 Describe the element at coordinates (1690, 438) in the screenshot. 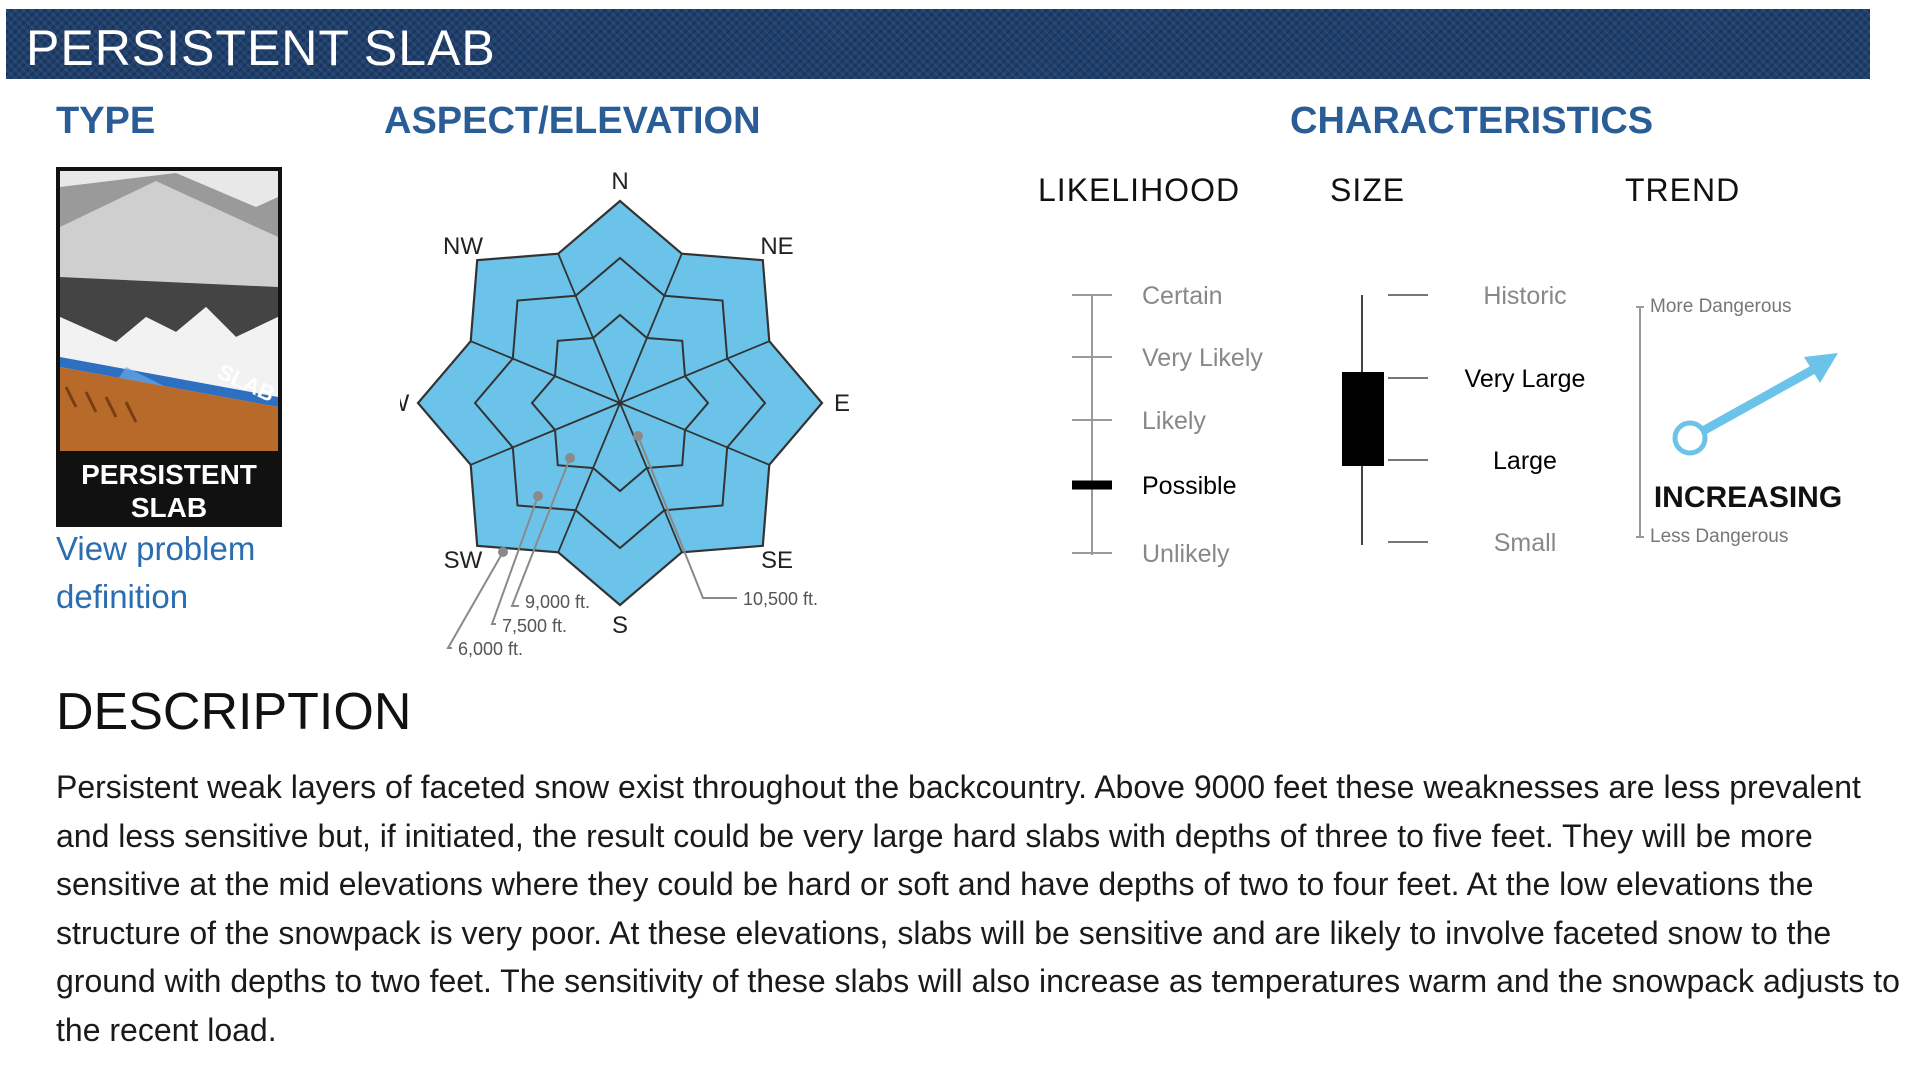

I see `trend-arrow-origin` at that location.